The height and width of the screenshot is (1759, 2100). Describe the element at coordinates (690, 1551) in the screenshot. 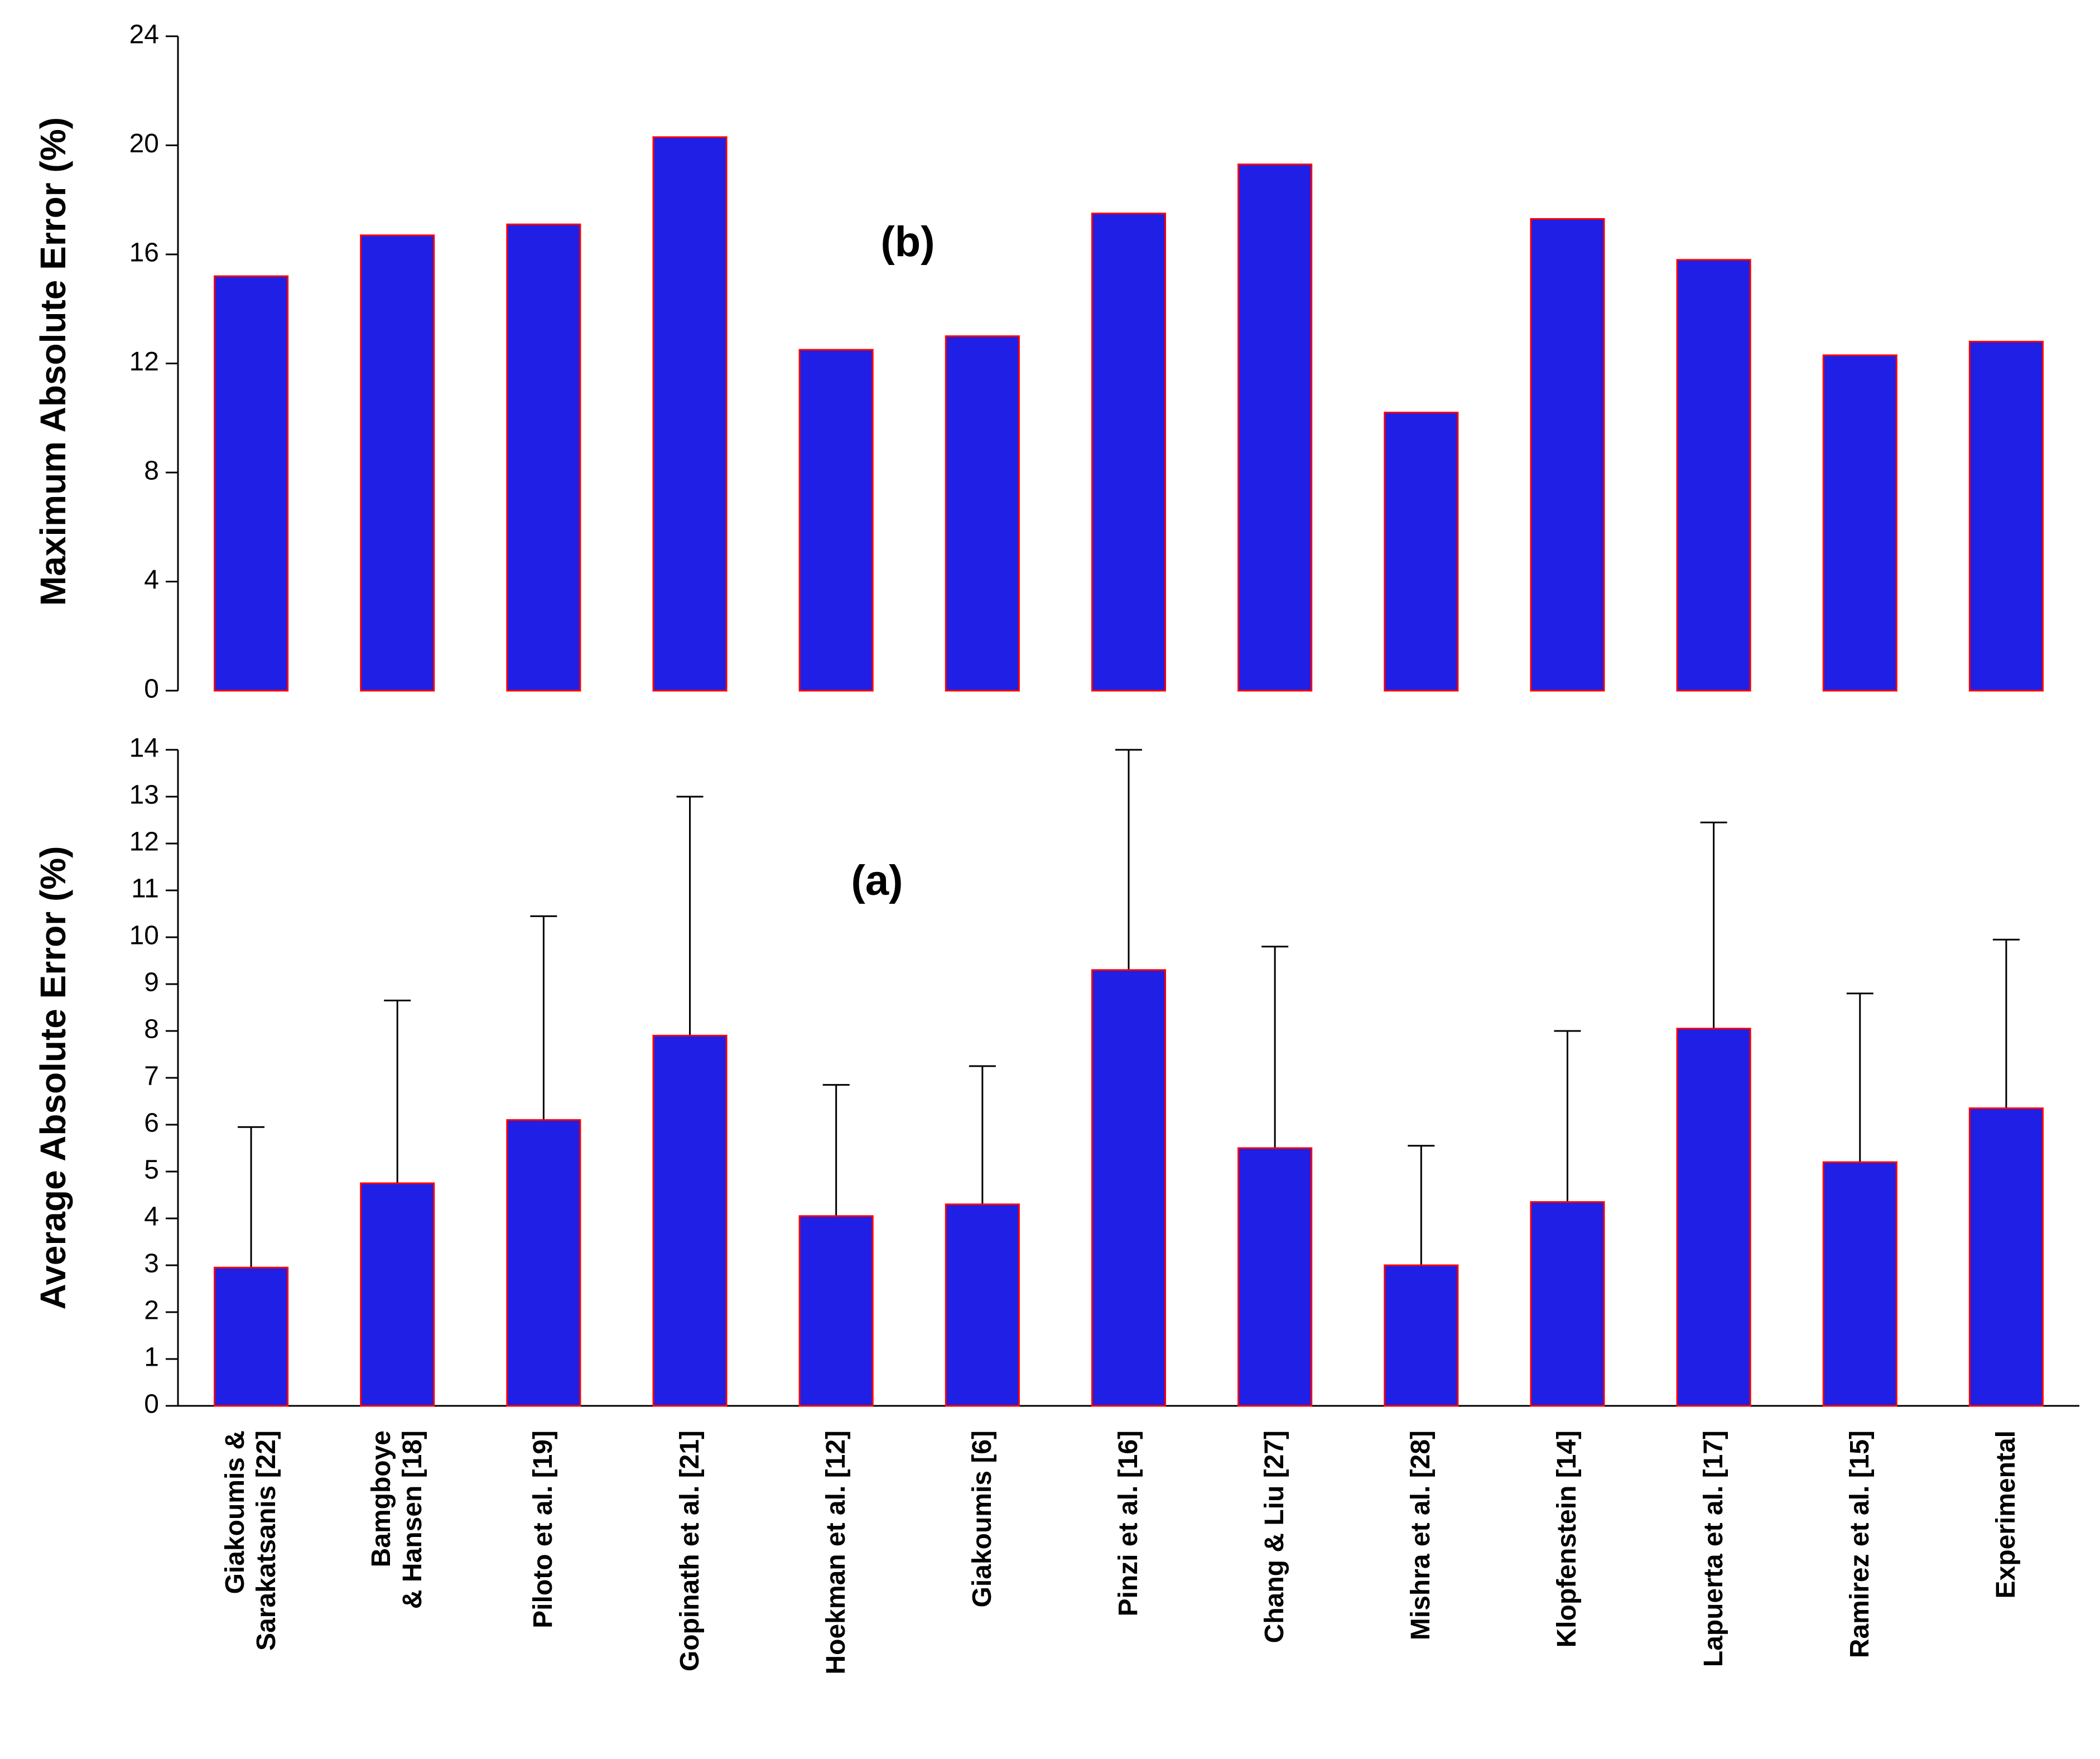

I see `x-tick-label: Gopinath et al. [21]` at that location.